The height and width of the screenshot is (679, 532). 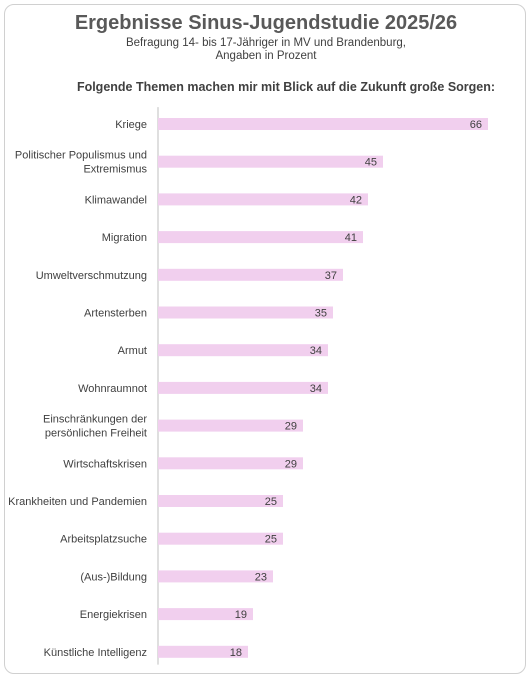 What do you see at coordinates (291, 427) in the screenshot?
I see `data-label-8: 29` at bounding box center [291, 427].